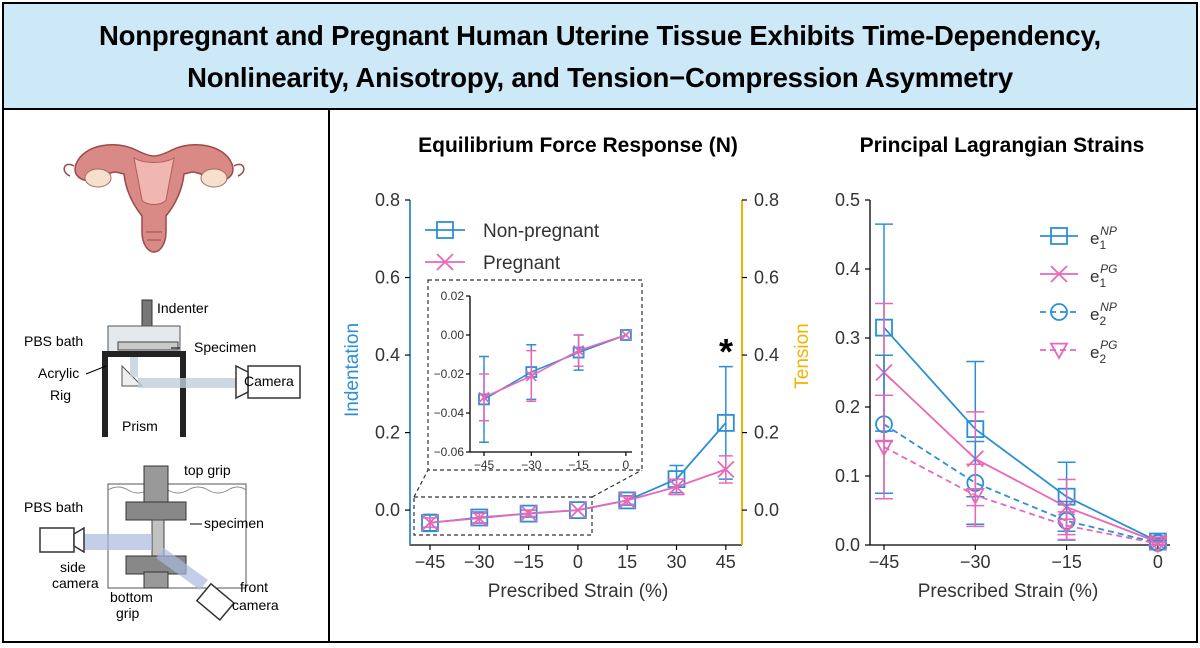 The image size is (1200, 648). Describe the element at coordinates (531, 465) in the screenshot. I see `inset-xtick-label: −30` at that location.